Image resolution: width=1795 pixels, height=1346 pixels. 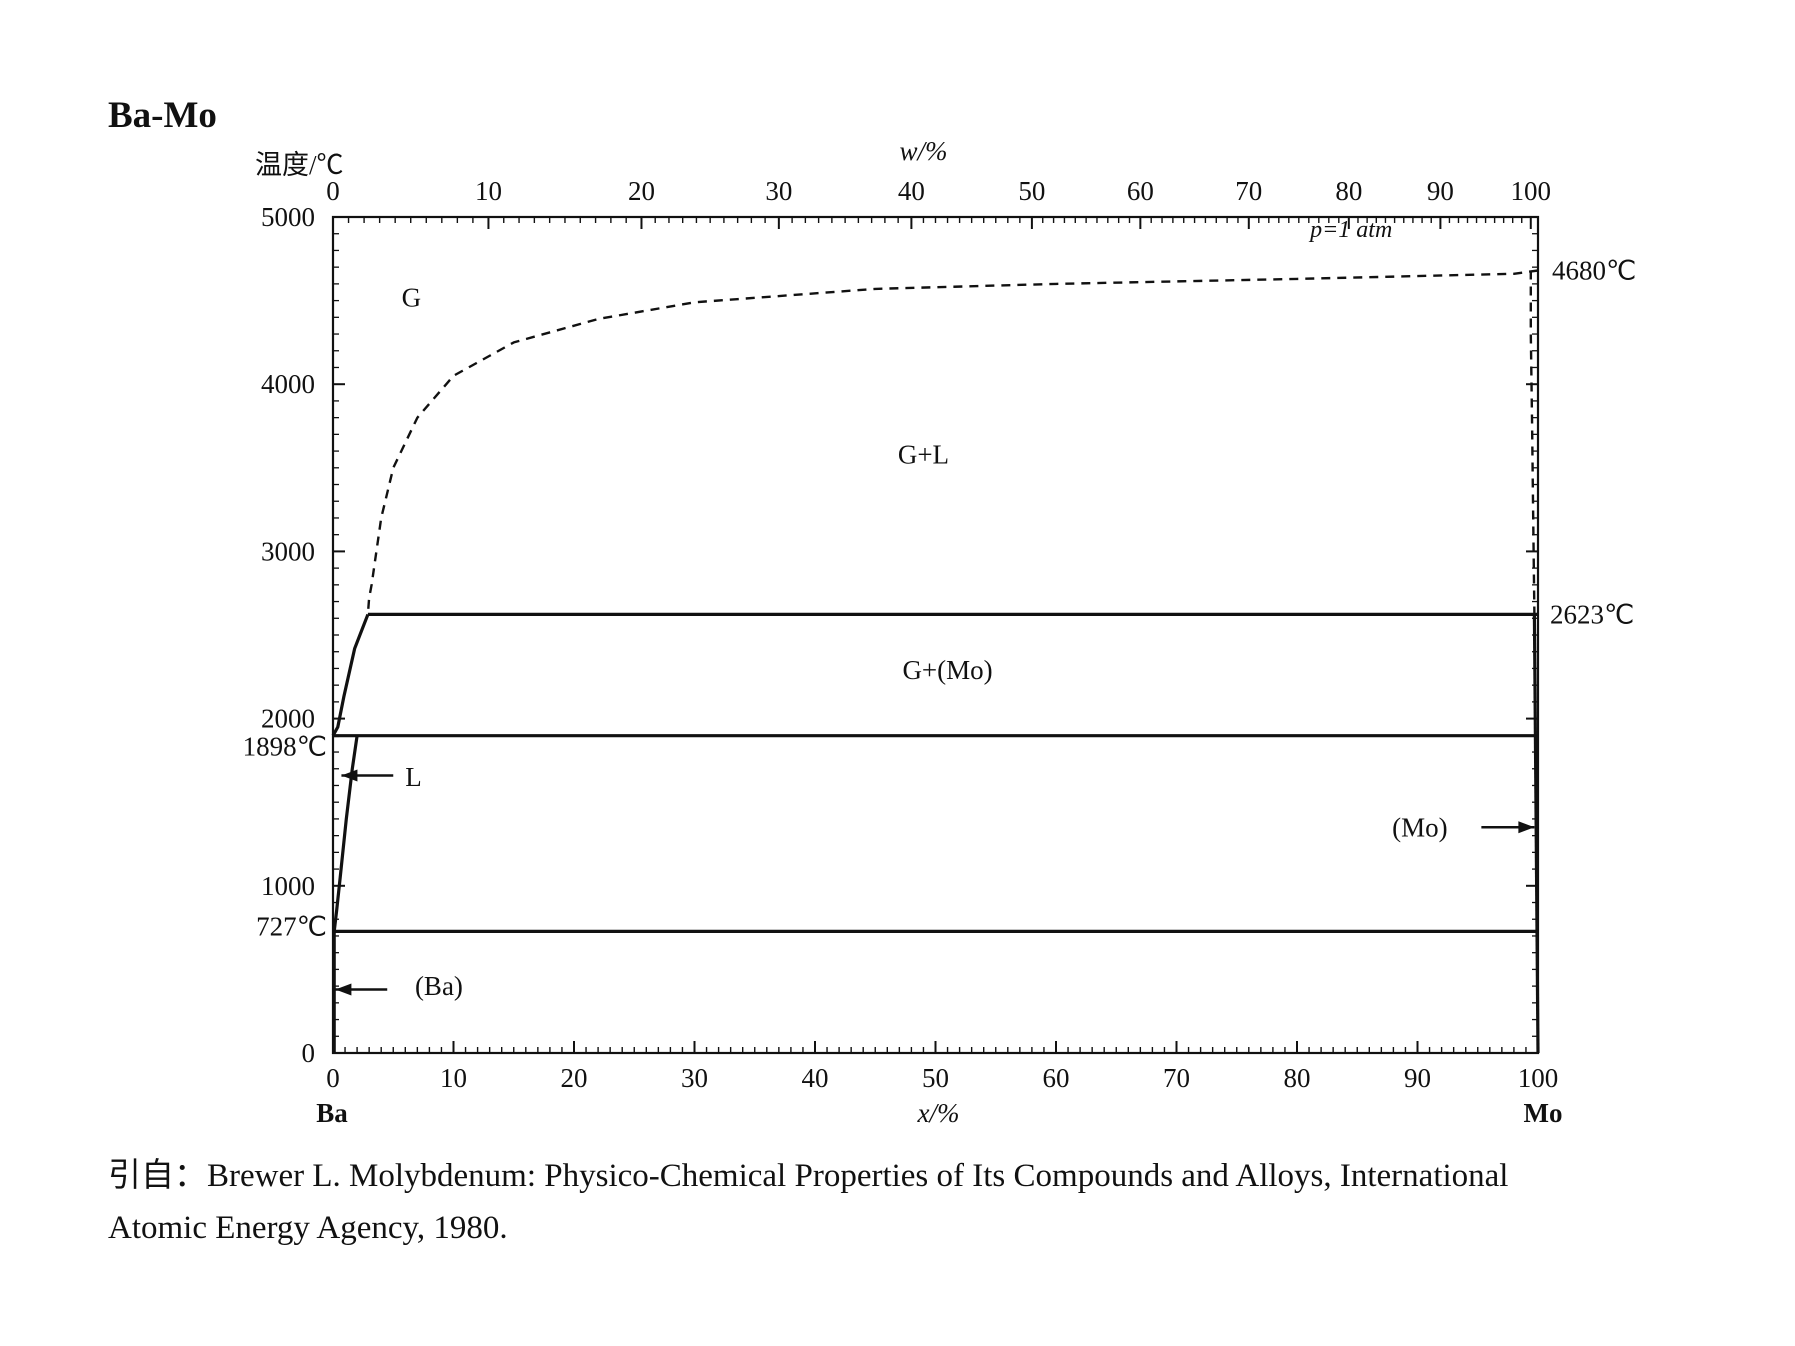 I want to click on top-tick-label: 40, so click(x=911, y=191).